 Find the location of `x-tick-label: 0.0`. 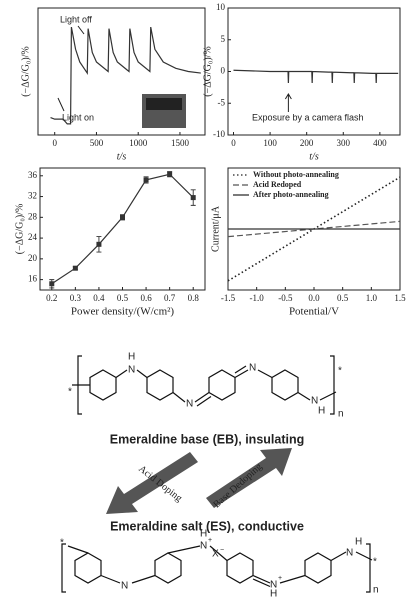

x-tick-label: 0.0 is located at coordinates (314, 298).